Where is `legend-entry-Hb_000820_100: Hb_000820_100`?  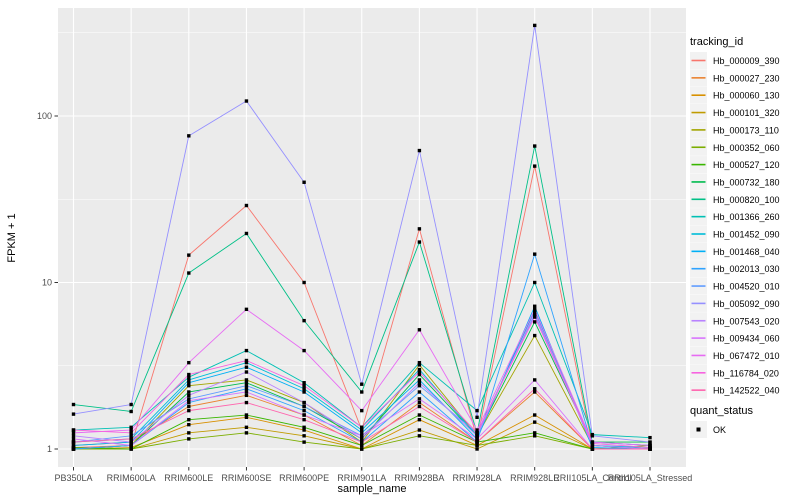 legend-entry-Hb_000820_100: Hb_000820_100 is located at coordinates (735, 199).